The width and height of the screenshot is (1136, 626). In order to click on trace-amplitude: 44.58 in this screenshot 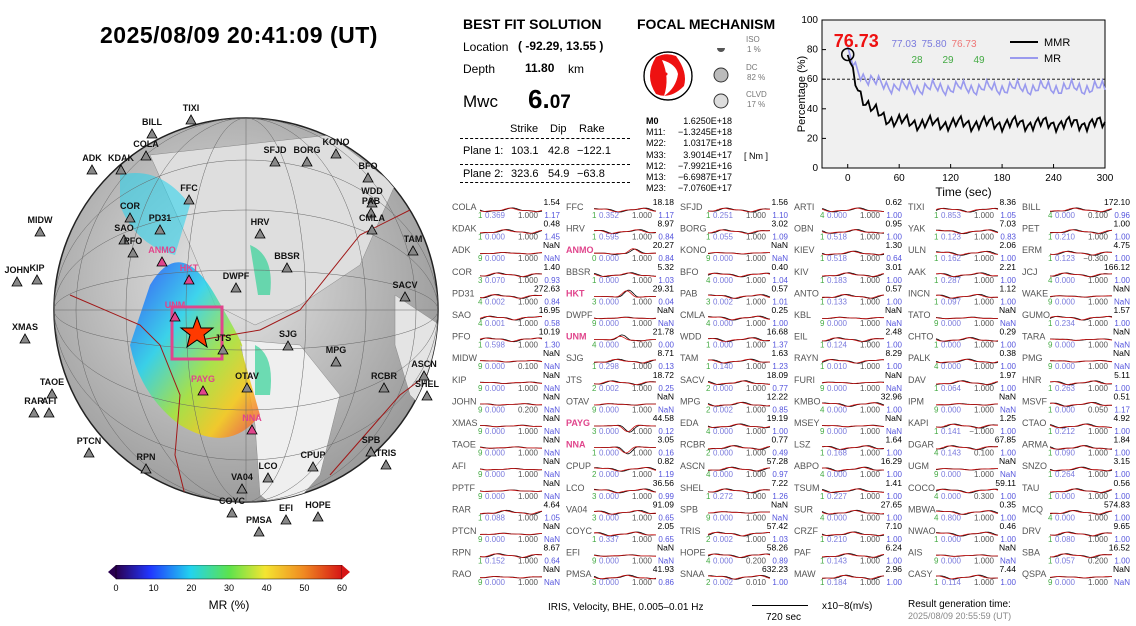, I will do `click(664, 418)`.